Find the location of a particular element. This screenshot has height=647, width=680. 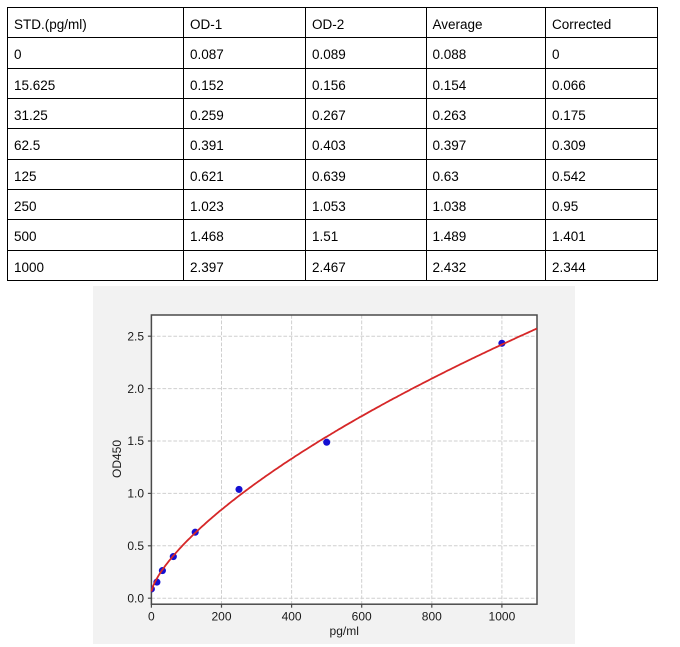

svg-text: 800 is located at coordinates (432, 617).